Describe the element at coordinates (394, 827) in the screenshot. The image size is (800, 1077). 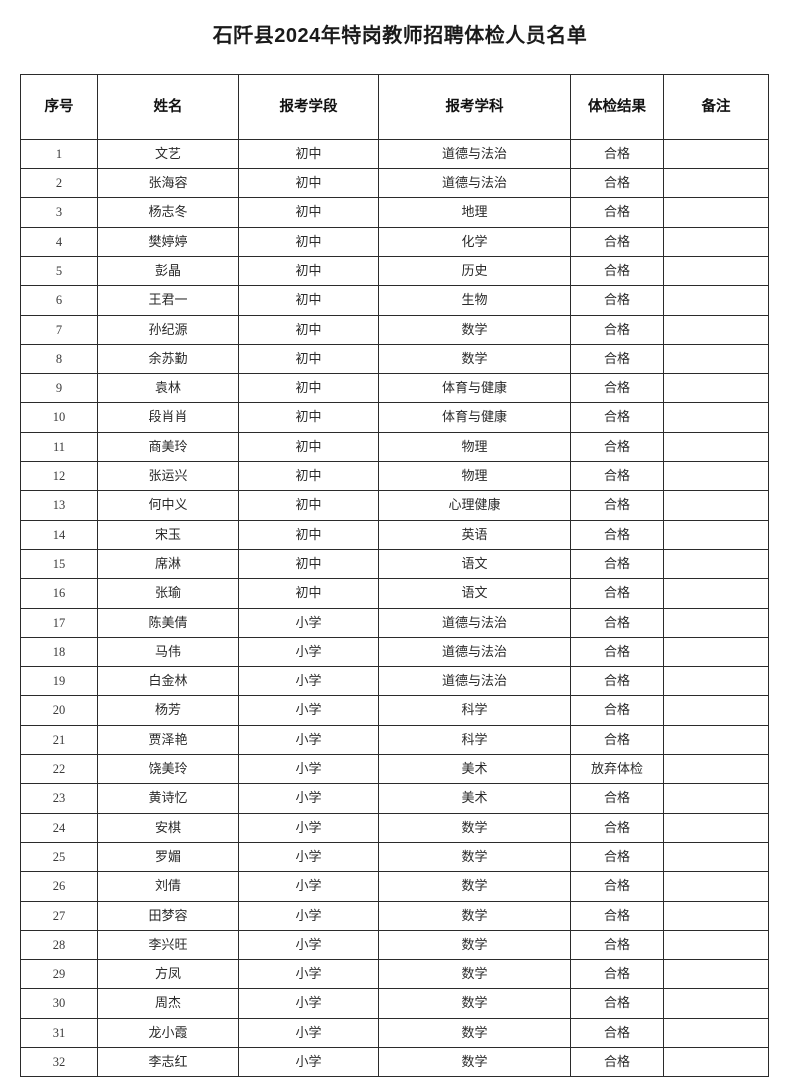
I see `table-row: 24 安棋 小学 数学 合格` at that location.